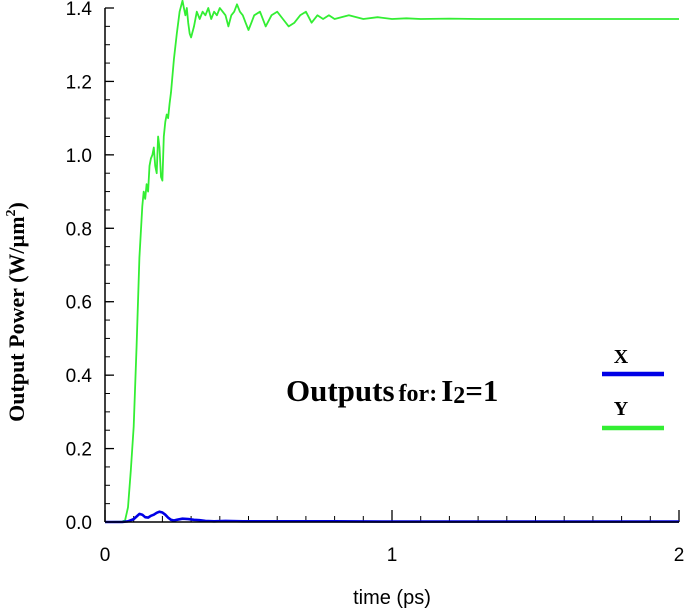 The height and width of the screenshot is (614, 685). What do you see at coordinates (459, 396) in the screenshot?
I see `annotation-subscript: 2` at bounding box center [459, 396].